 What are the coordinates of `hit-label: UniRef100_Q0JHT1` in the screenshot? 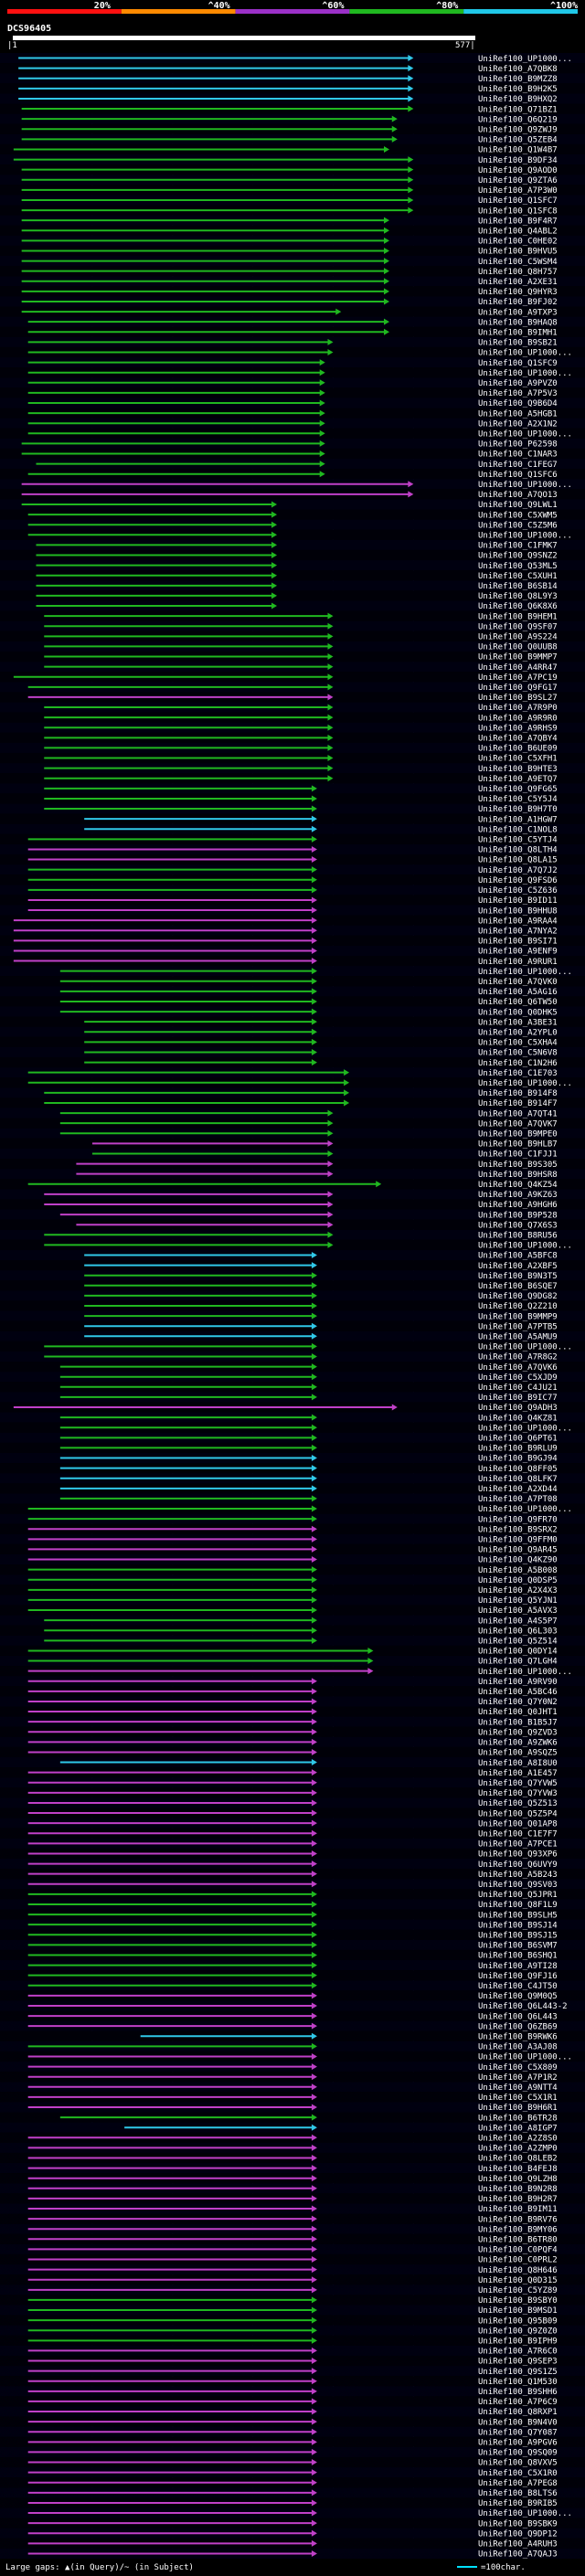 It's located at (518, 1712).